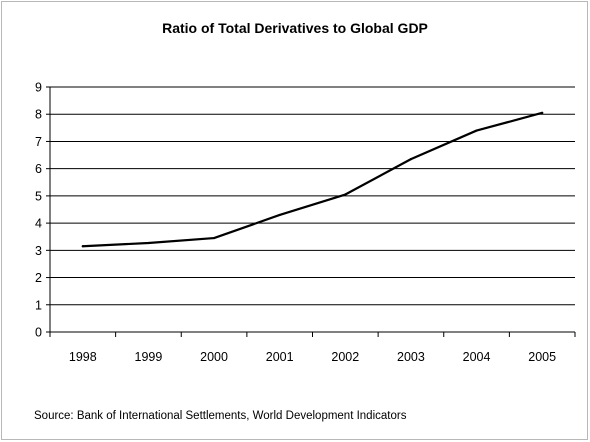 The height and width of the screenshot is (442, 590). I want to click on x-tick-label: 2004, so click(477, 357).